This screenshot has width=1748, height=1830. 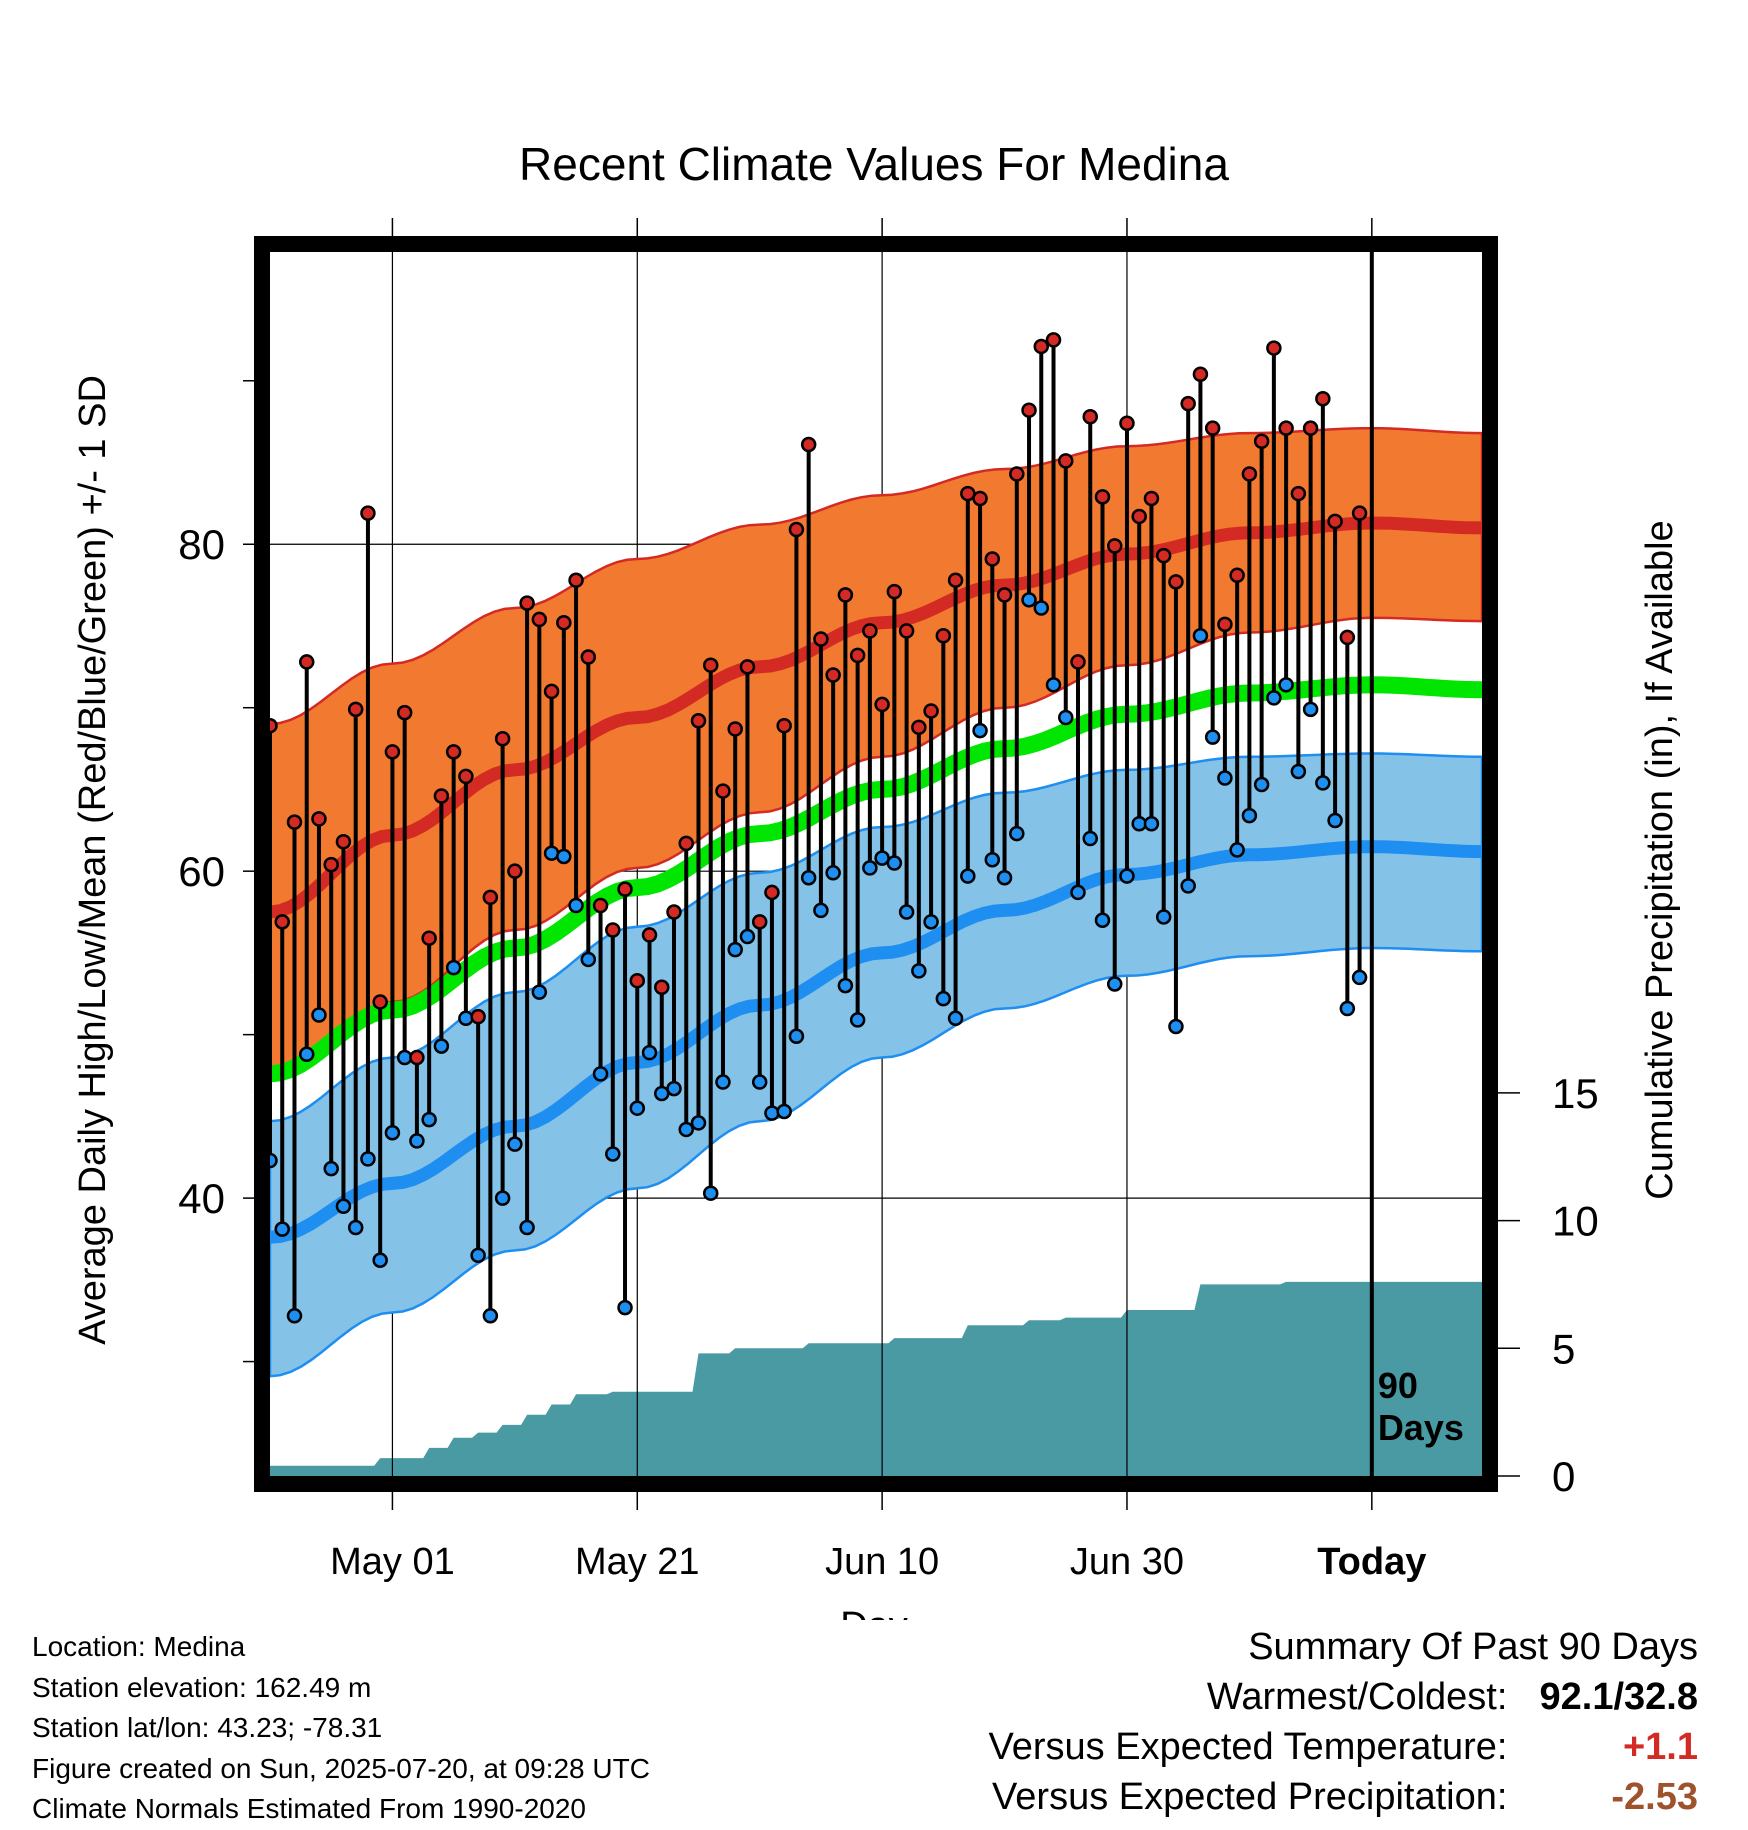 What do you see at coordinates (1575, 1221) in the screenshot?
I see `y2-tick-label: 10` at bounding box center [1575, 1221].